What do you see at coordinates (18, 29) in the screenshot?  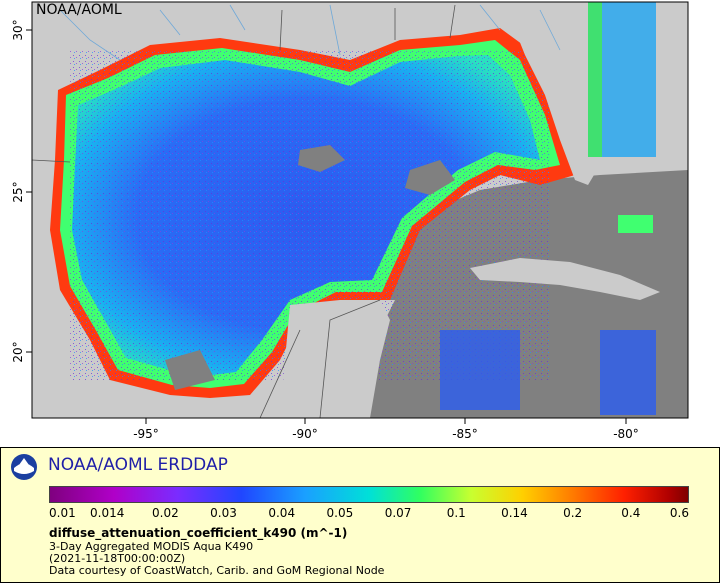 I see `lat-tick-label: 30°` at bounding box center [18, 29].